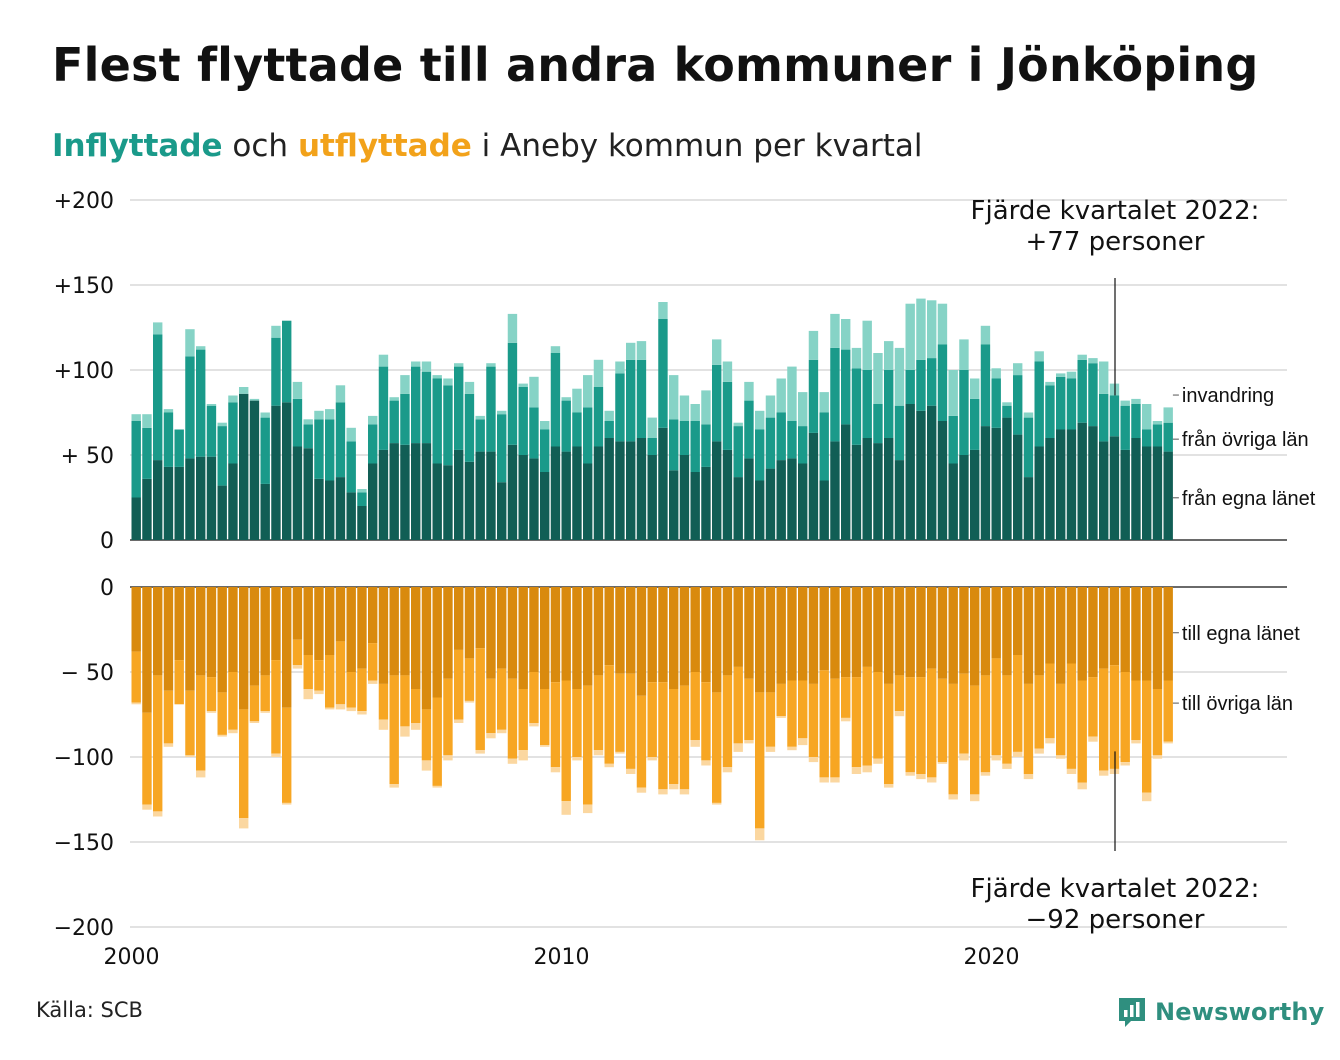  What do you see at coordinates (87, 456) in the screenshot?
I see `top-y-tick-label: + 50` at bounding box center [87, 456].